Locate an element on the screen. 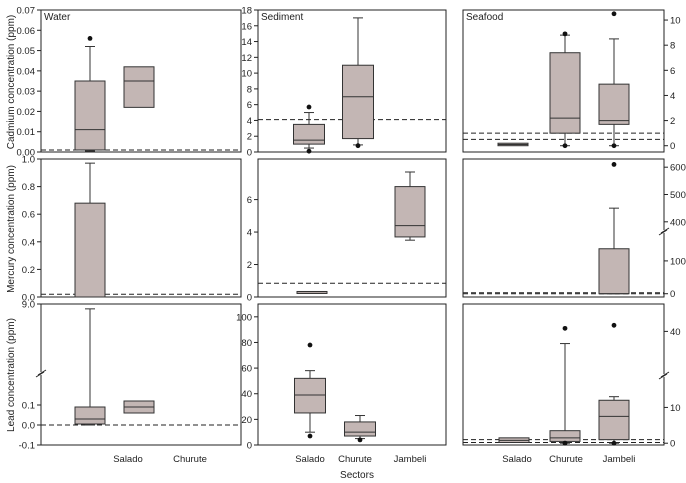 This screenshot has height=483, width=686. y-tick-label: 0.6 is located at coordinates (28, 215).